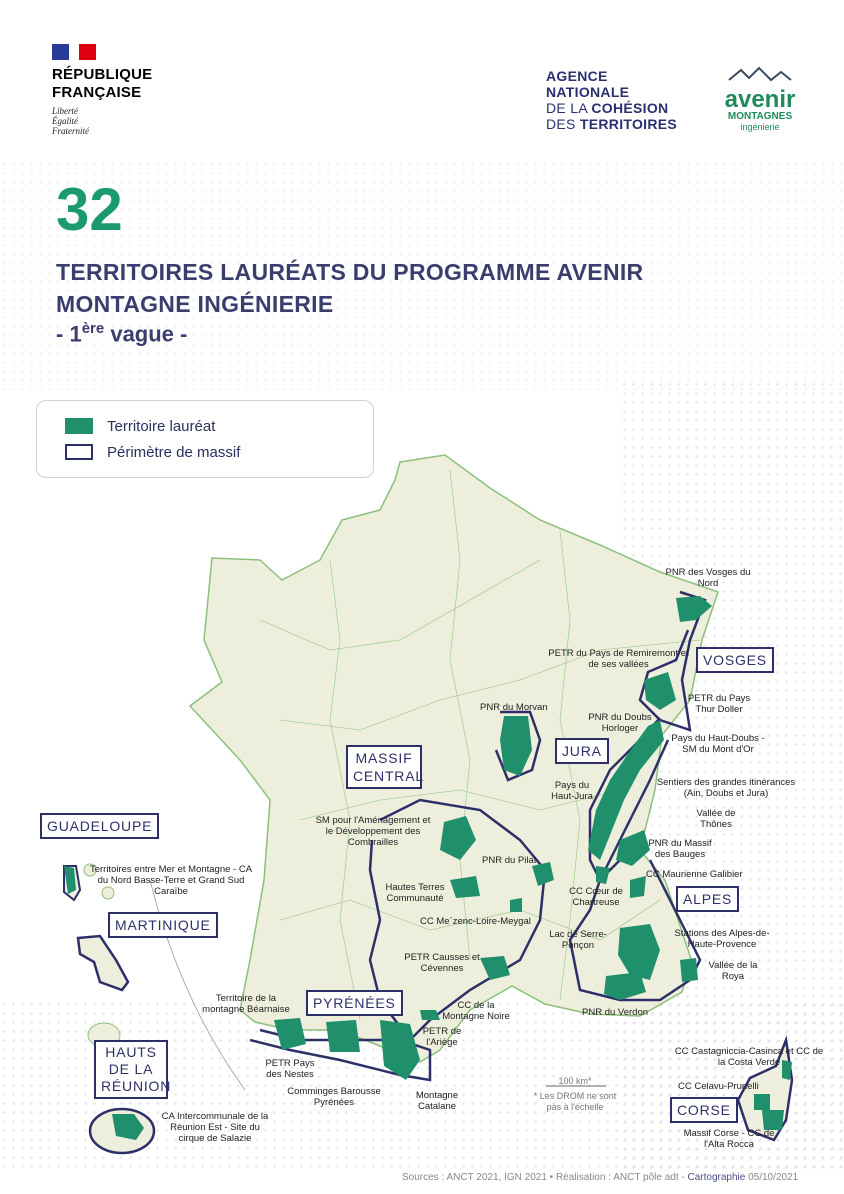  What do you see at coordinates (475, 921) in the screenshot?
I see `label-territory: CC Me´zenc-Loire-Meygal` at bounding box center [475, 921].